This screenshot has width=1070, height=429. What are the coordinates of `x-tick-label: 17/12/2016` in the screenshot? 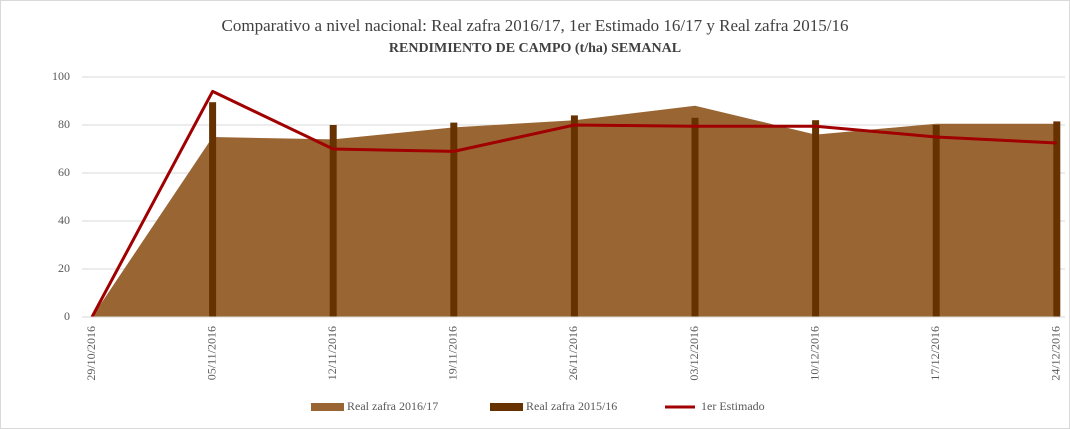 It's located at (935, 353).